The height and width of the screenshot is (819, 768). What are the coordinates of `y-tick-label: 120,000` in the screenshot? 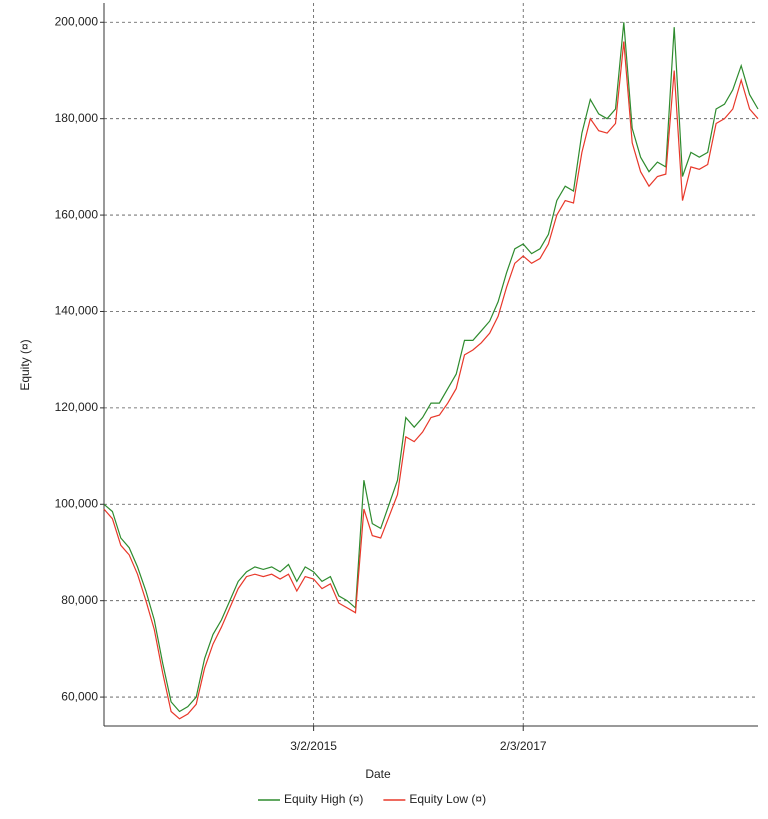 It's located at (77, 407).